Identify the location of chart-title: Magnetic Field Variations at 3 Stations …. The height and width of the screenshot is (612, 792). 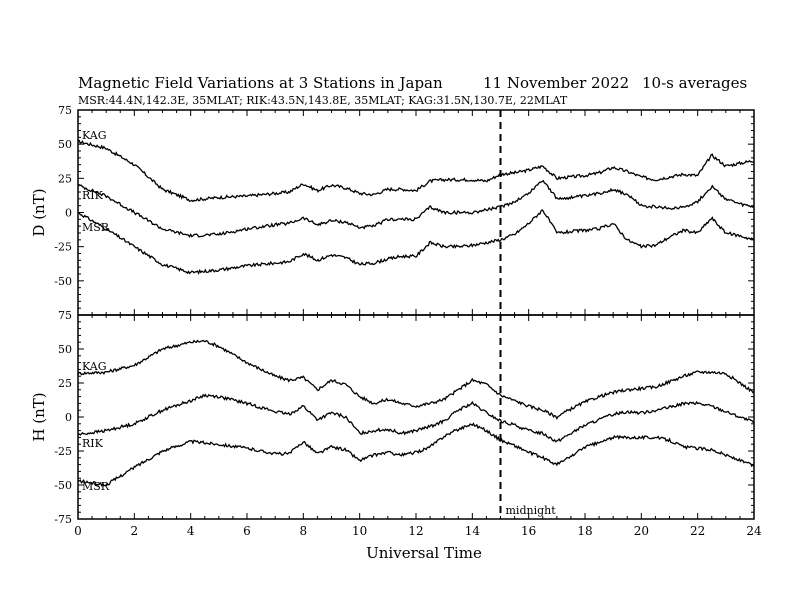
(260, 83).